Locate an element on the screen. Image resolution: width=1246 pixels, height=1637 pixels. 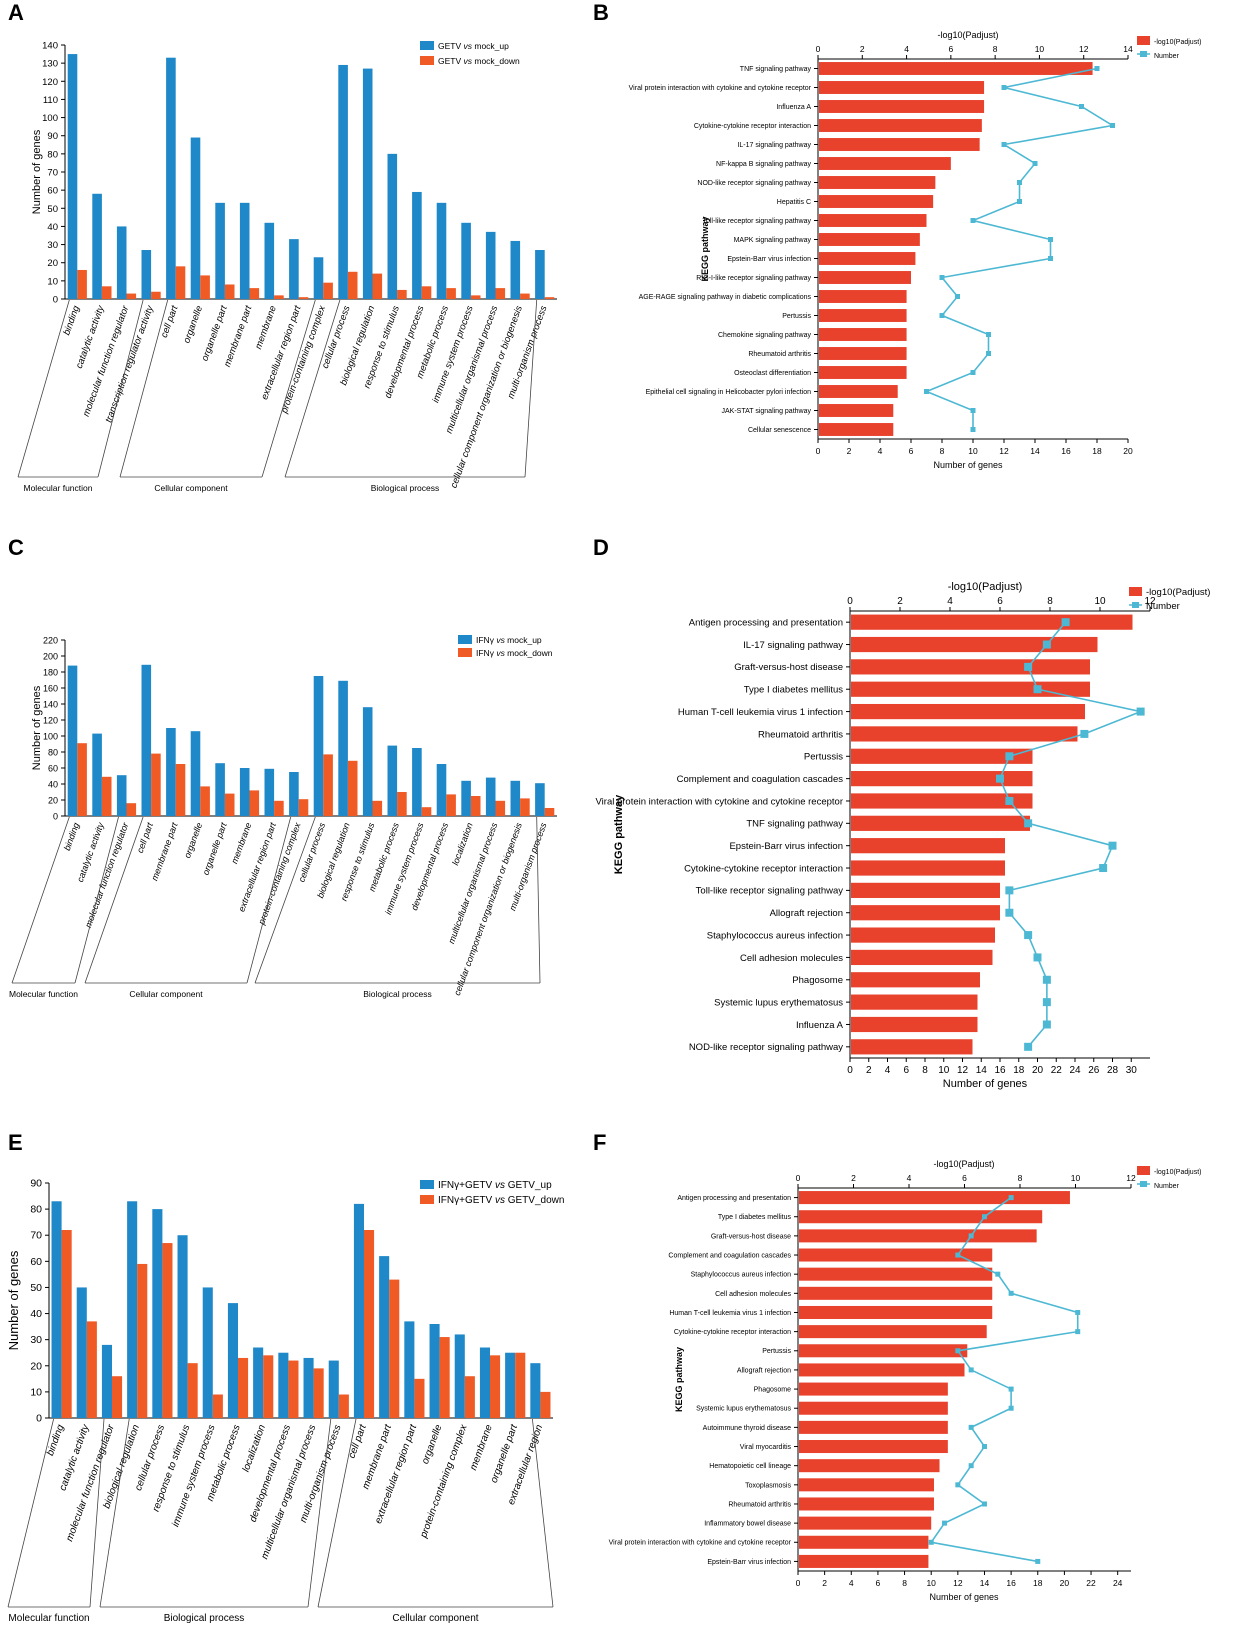
pathway-label: Graft-versus-host disease is located at coordinates (788, 667).